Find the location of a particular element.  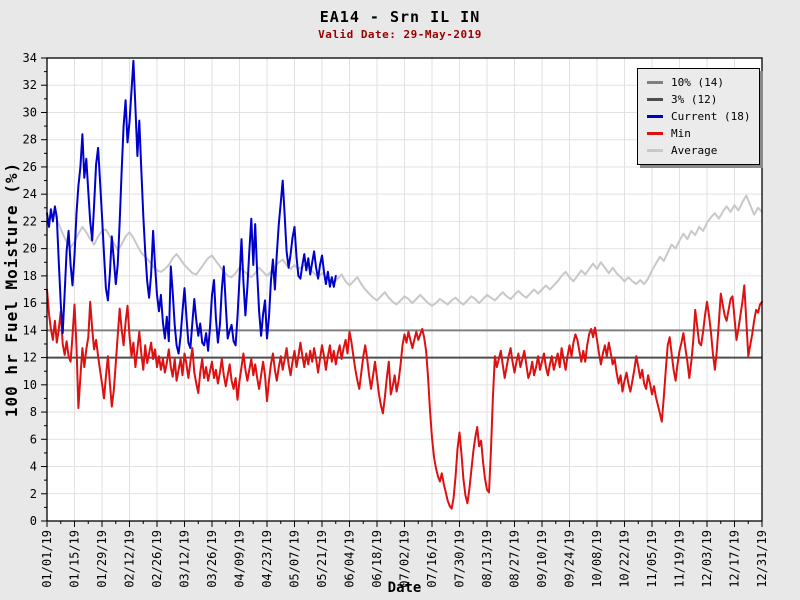

legend-swatch-average is located at coordinates (655, 150).